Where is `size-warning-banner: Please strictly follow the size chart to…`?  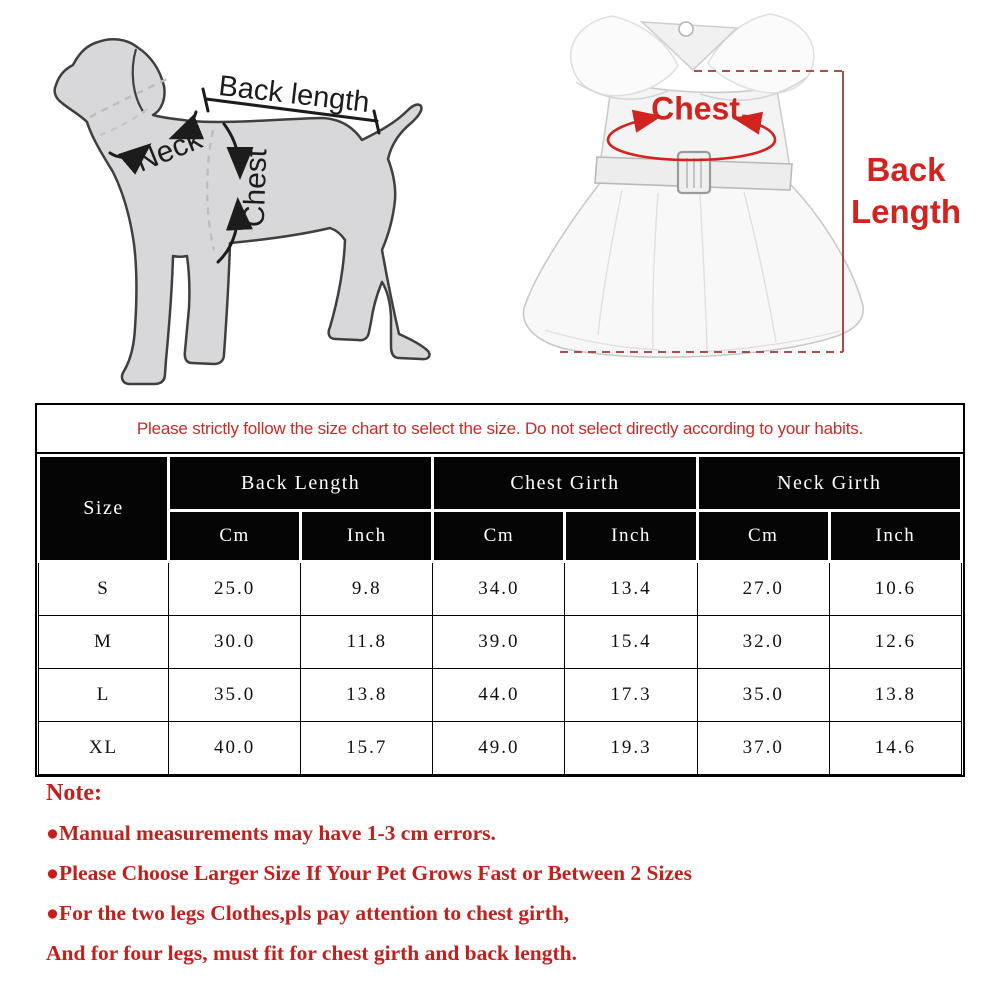 size-warning-banner: Please strictly follow the size chart to… is located at coordinates (500, 427).